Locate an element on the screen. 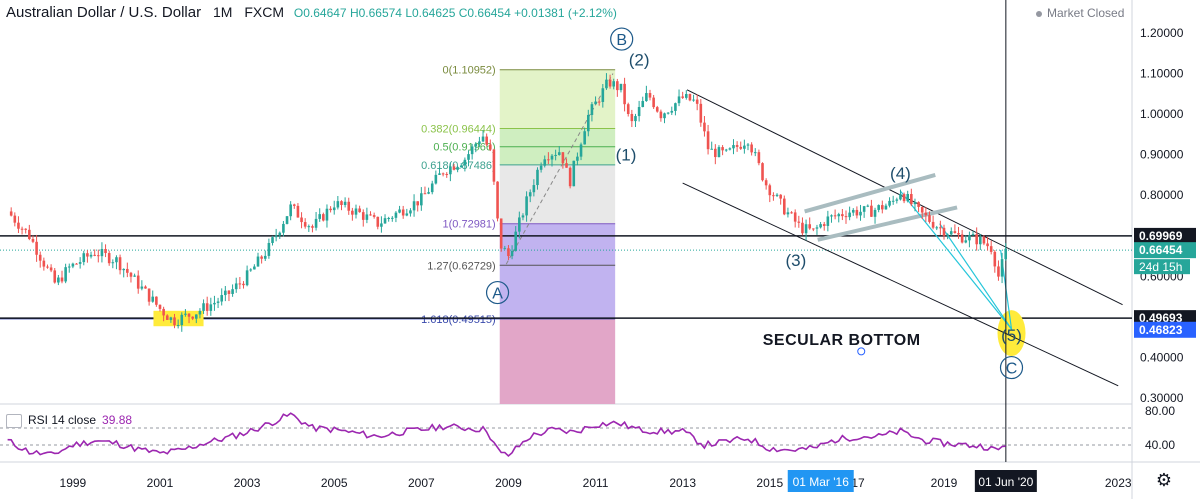 The image size is (1200, 499). time-tick-label: 2001 is located at coordinates (160, 483).